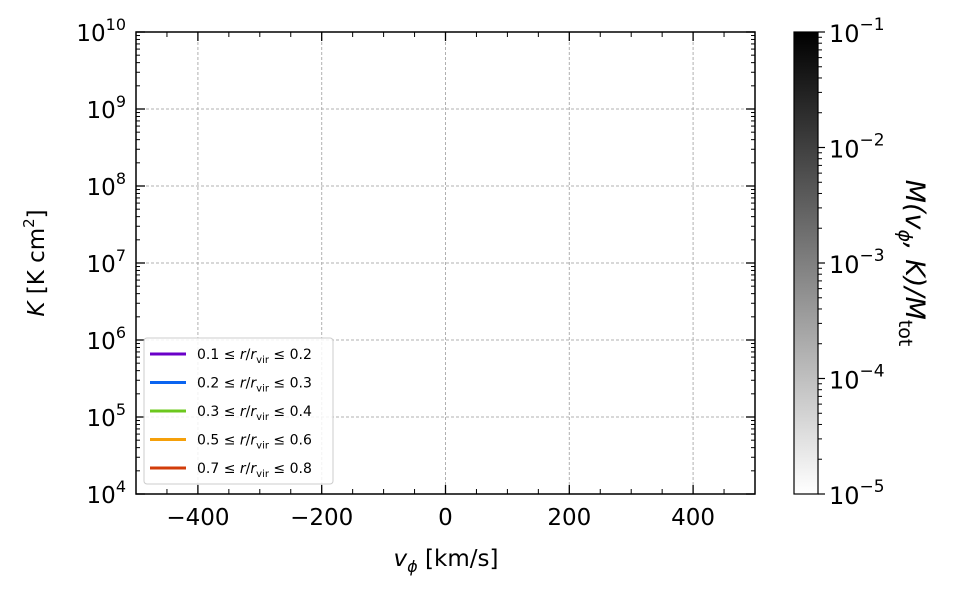 The width and height of the screenshot is (954, 597). Describe the element at coordinates (569, 518) in the screenshot. I see `x-tick-label: 200` at that location.